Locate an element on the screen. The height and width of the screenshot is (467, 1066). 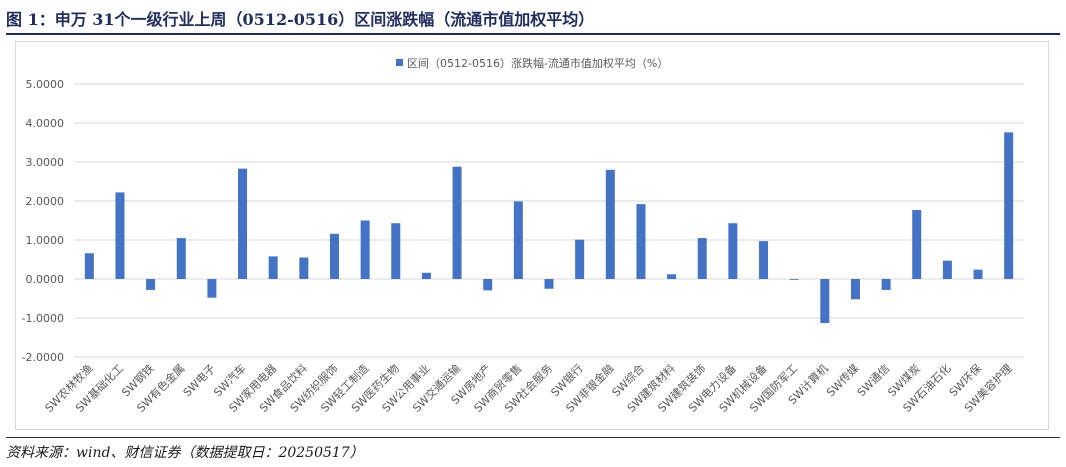
title-divider is located at coordinates (533, 34).